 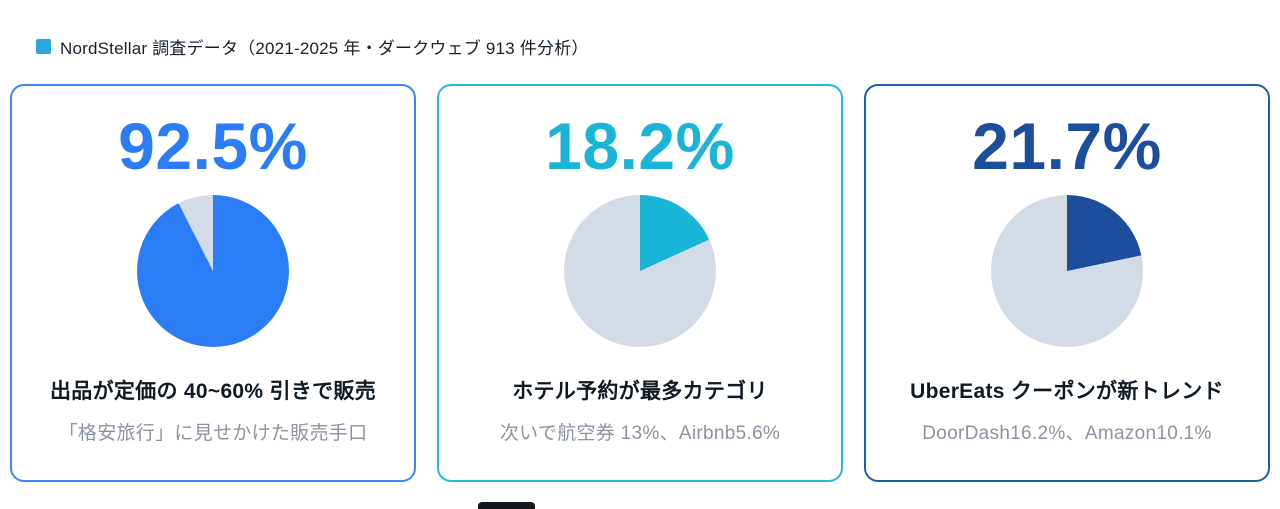 I want to click on stat-subtitle: DoorDash16.2%、Amazon10.1%, so click(x=1067, y=434).